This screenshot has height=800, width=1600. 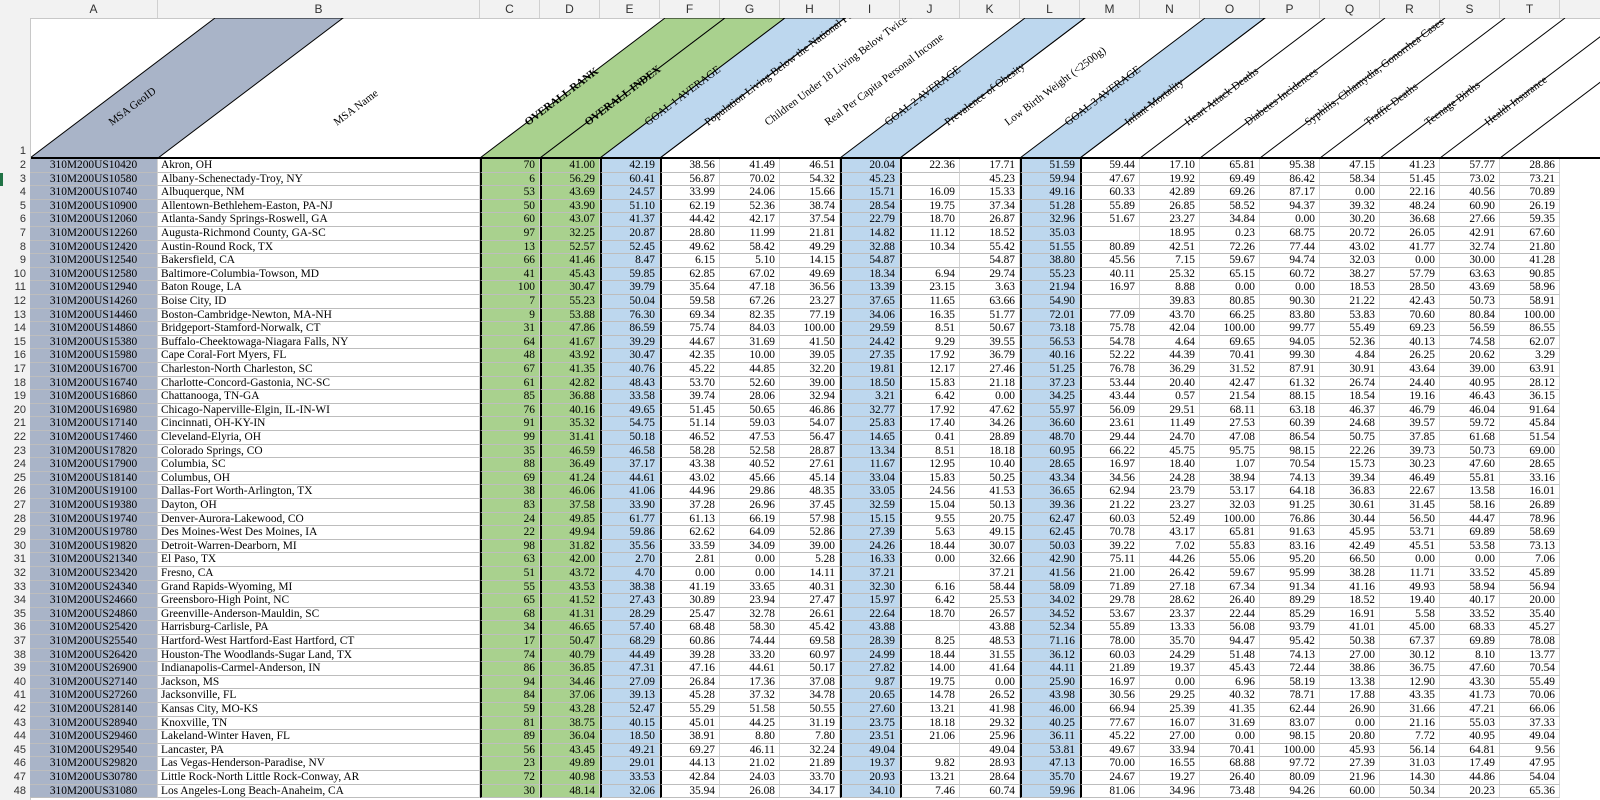 What do you see at coordinates (1290, 356) in the screenshot?
I see `cell-p: 99.30` at bounding box center [1290, 356].